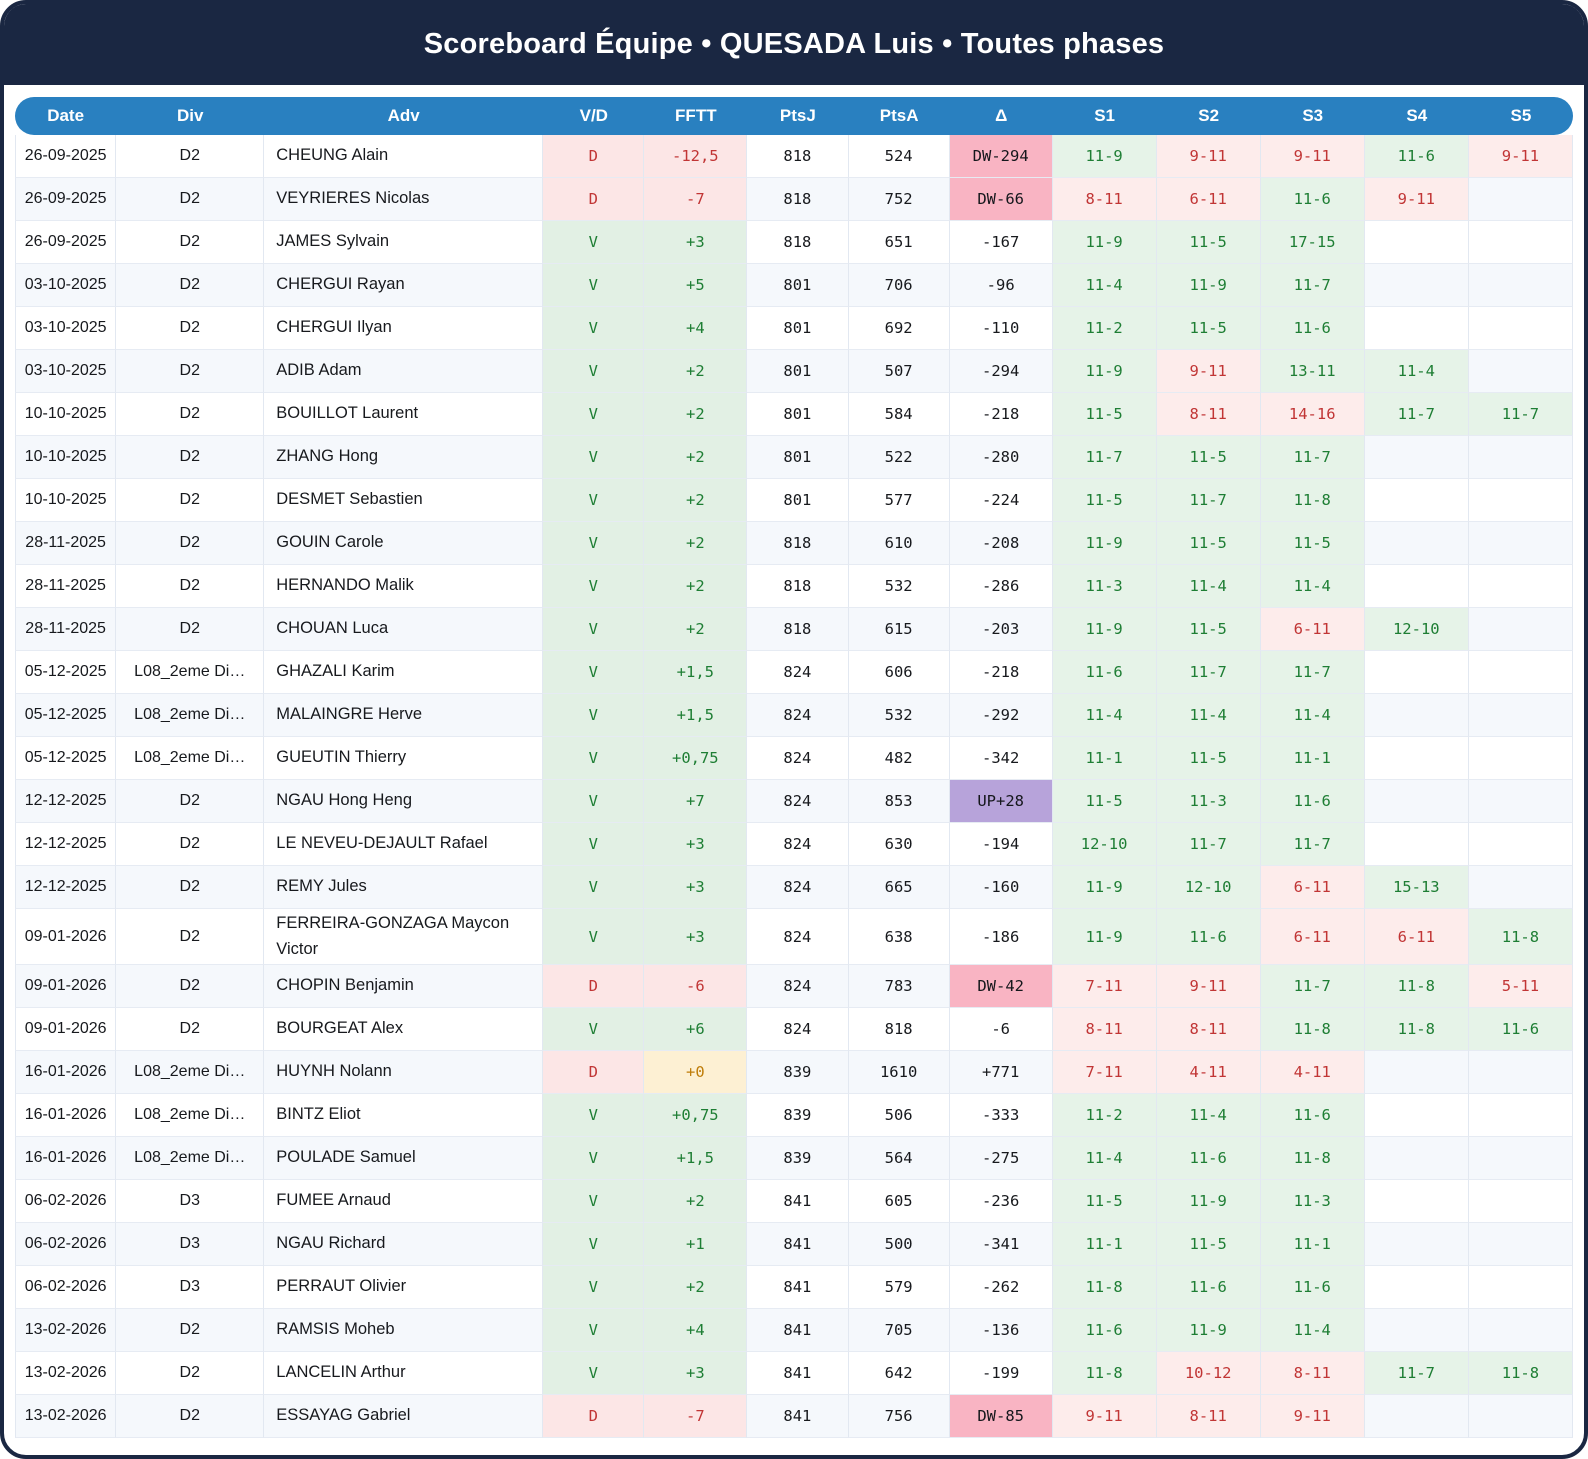 Image resolution: width=1588 pixels, height=1459 pixels. What do you see at coordinates (899, 285) in the screenshot?
I see `cell-ptsa: 706` at bounding box center [899, 285].